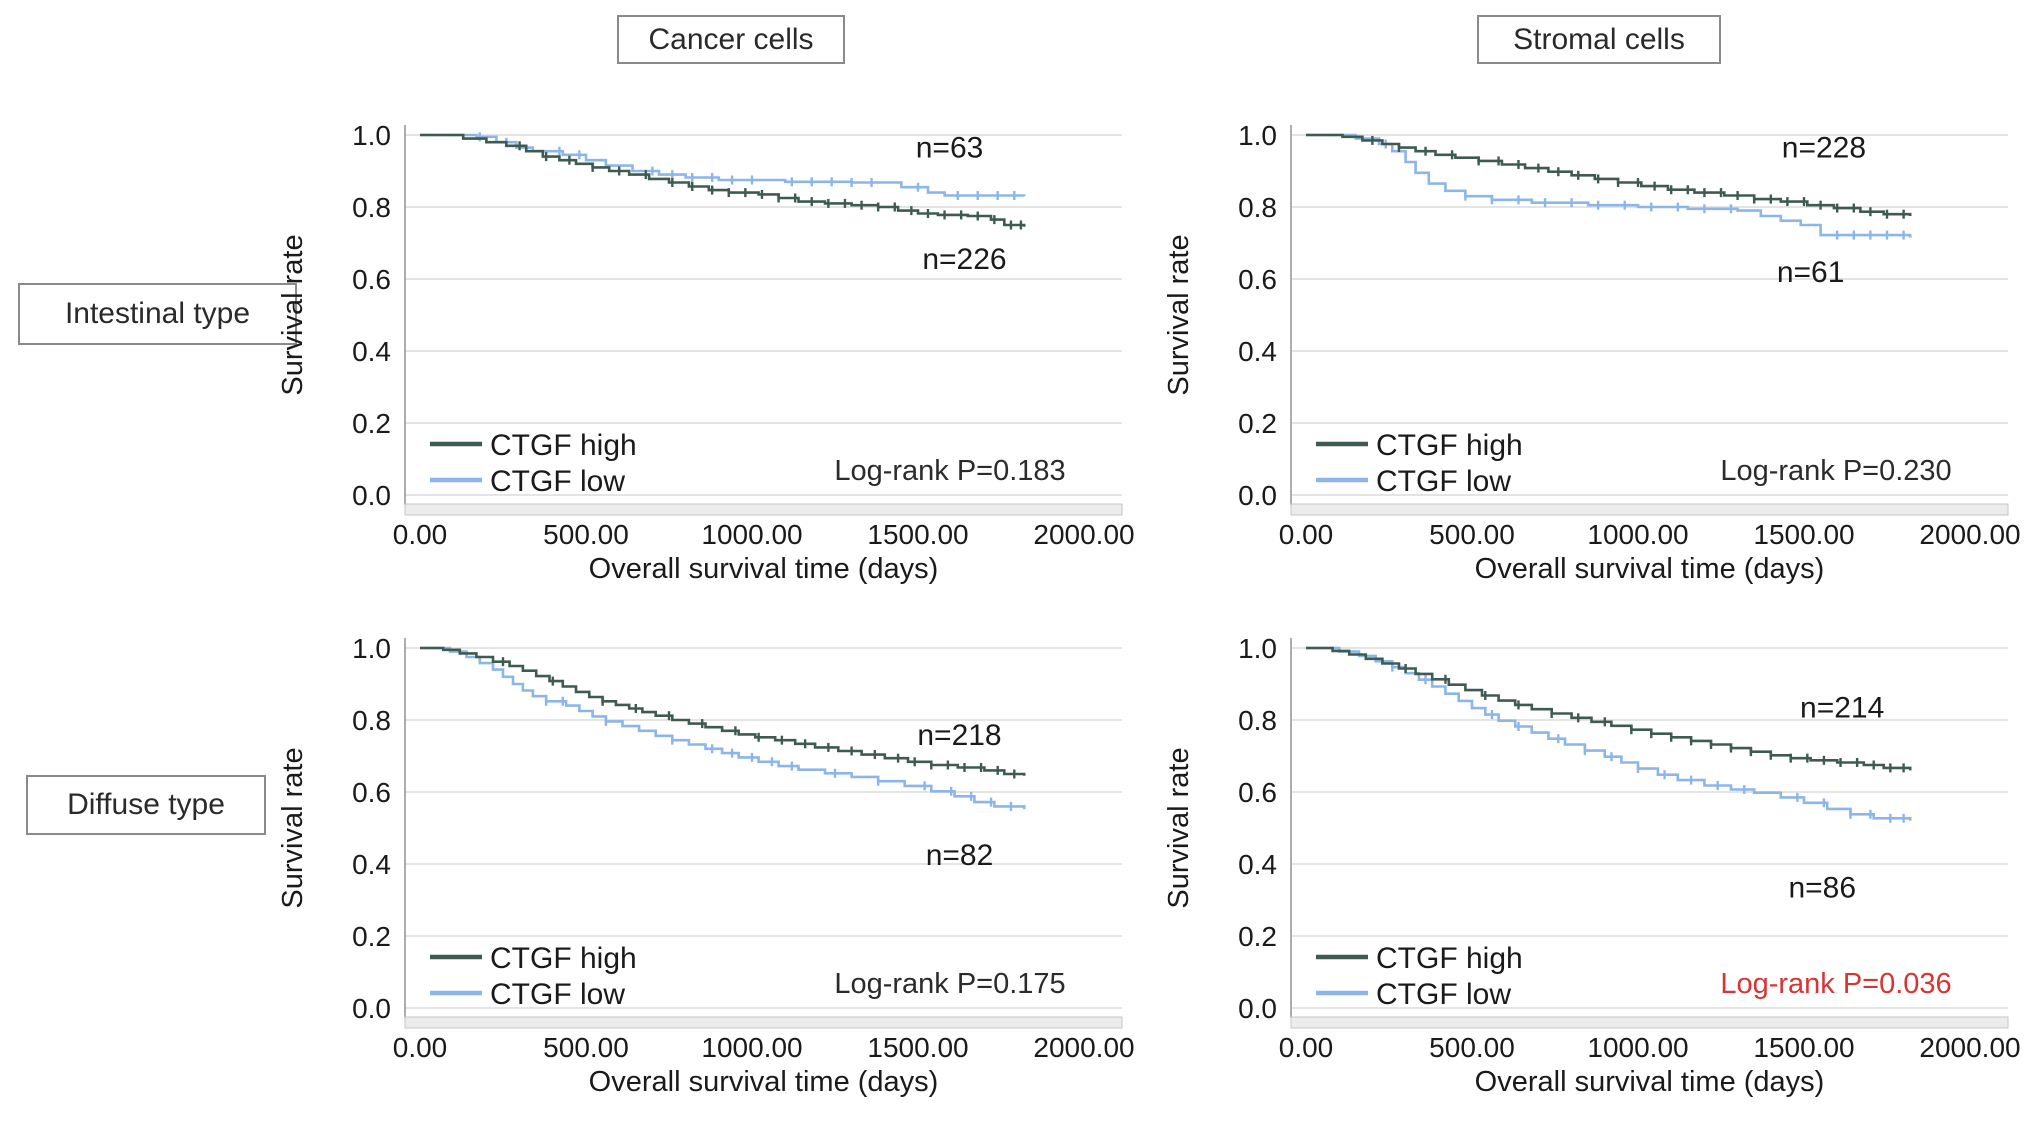 This screenshot has width=2032, height=1124. I want to click on row-header-intestinal-type: Intestinal type, so click(157, 314).